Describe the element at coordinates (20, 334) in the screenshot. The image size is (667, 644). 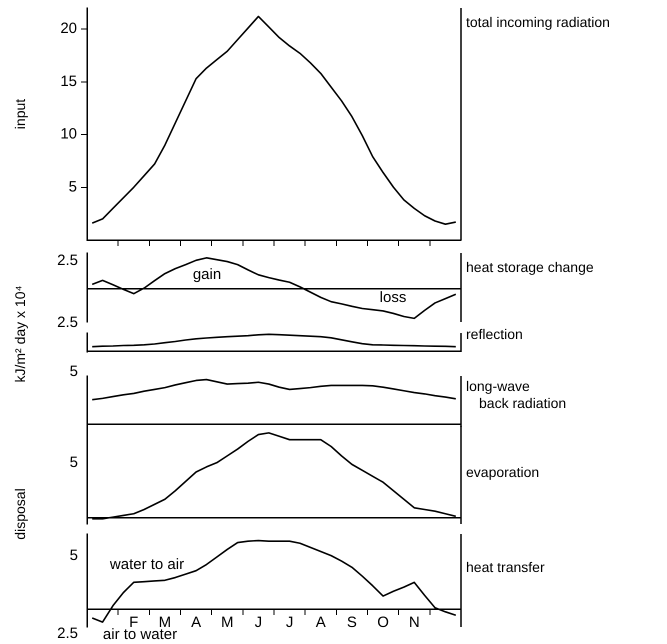
I see `y-axis-title: kJ/m² day x 10⁴` at that location.